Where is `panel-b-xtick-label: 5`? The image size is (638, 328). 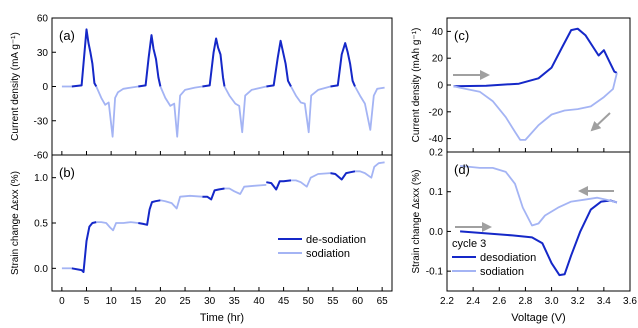
panel-b-xtick-label: 5 is located at coordinates (87, 301).